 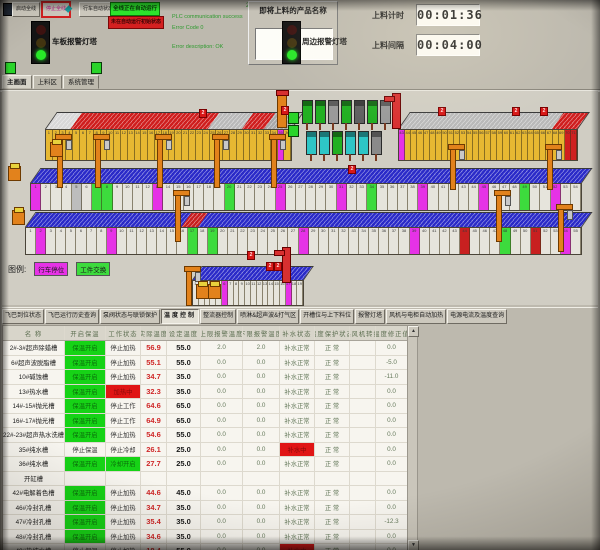 I want to click on table-row: 46#冷封孔槽 保温开启 停止加热 34.7 35.0 0.0 0.0 补水正常正 常 0.0, so click(x=205, y=507).